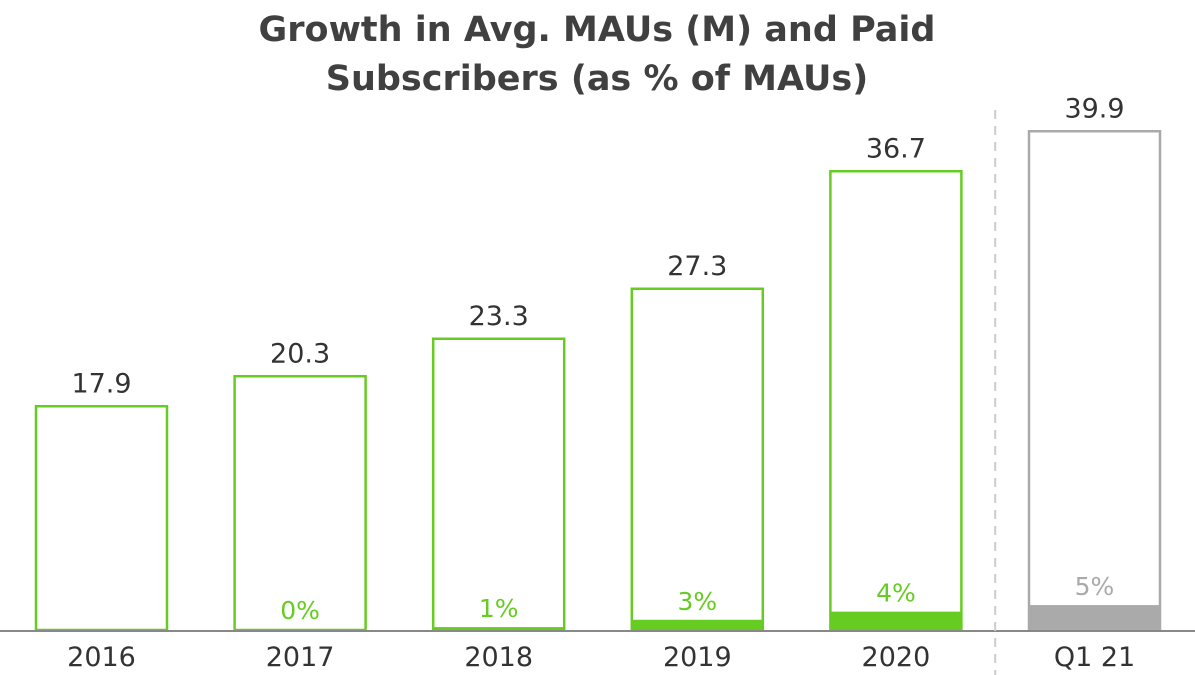  I want to click on bar-paid-2018, so click(499, 628).